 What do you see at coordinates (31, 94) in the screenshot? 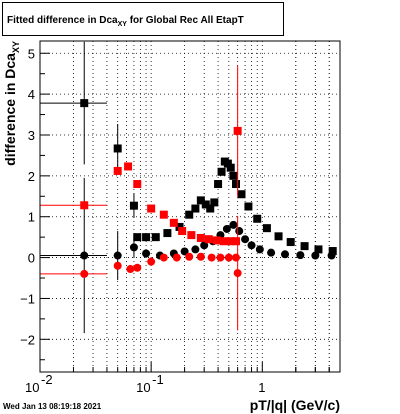
I see `y-tick-label: 4` at bounding box center [31, 94].